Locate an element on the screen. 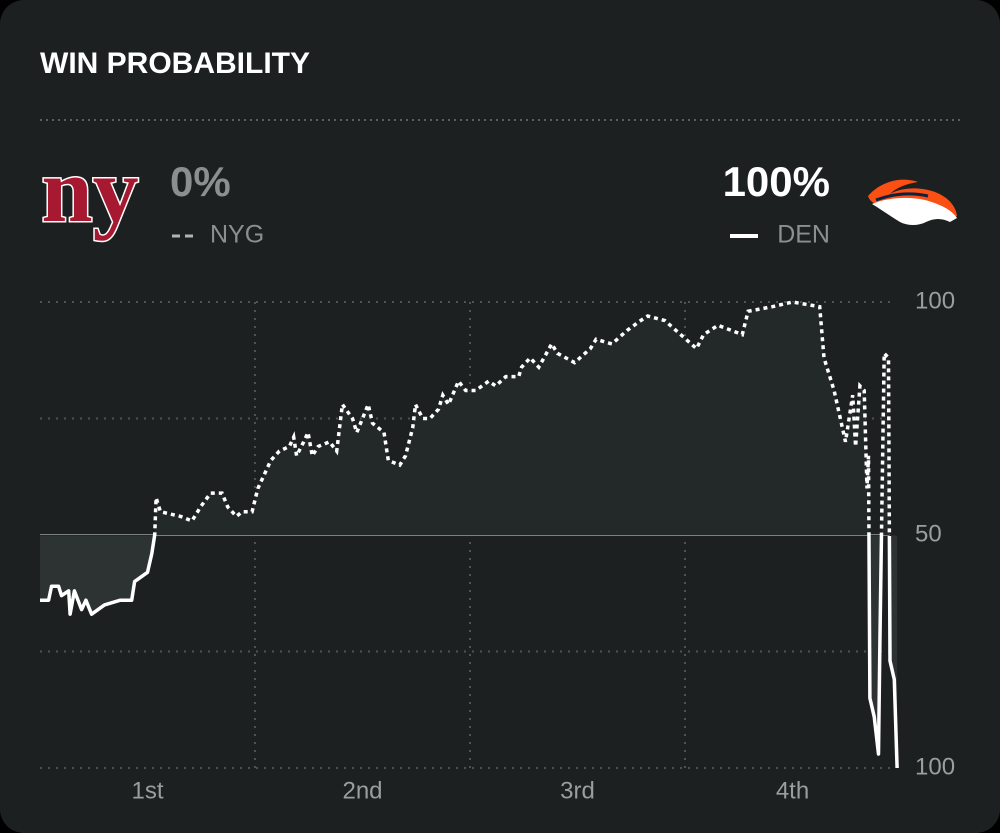  nyg-abbr: NYG is located at coordinates (237, 235).